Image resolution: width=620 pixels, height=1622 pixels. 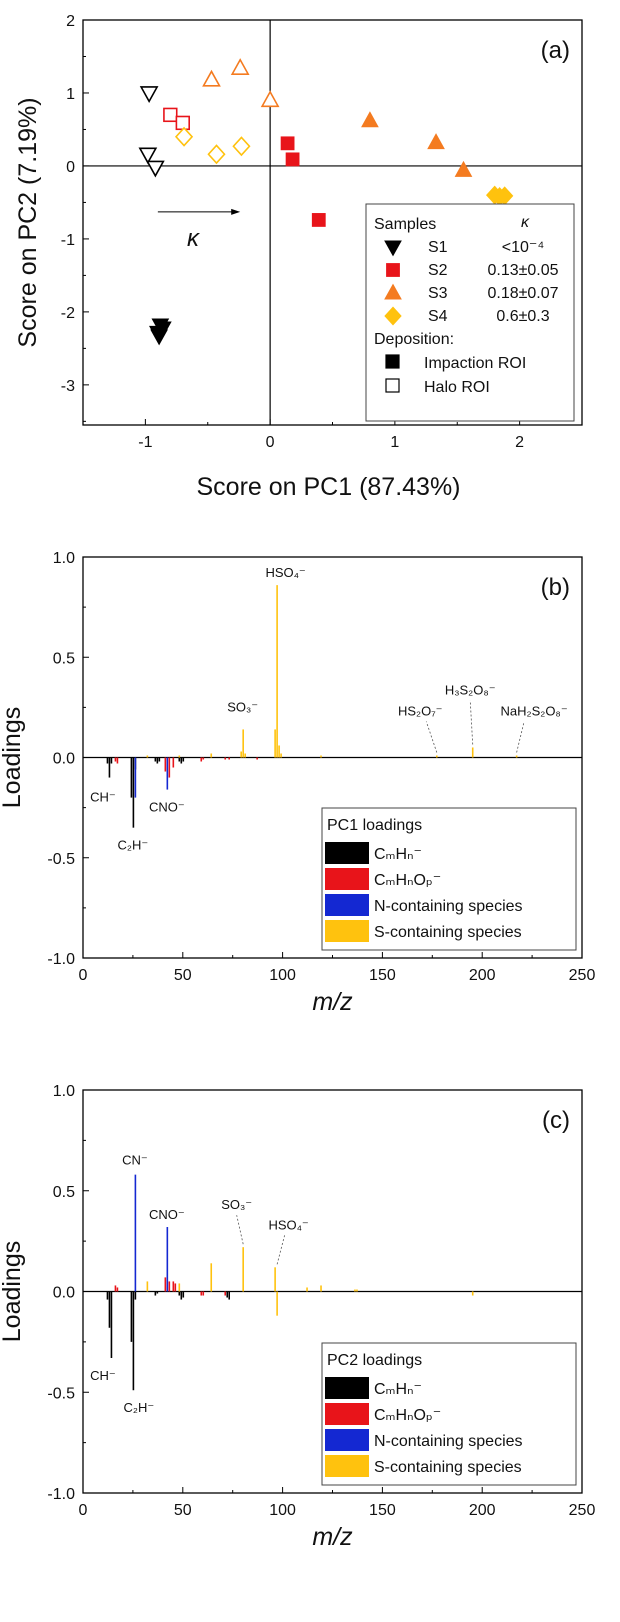 What do you see at coordinates (438, 270) in the screenshot?
I see `legend-sample-name: S2` at bounding box center [438, 270].